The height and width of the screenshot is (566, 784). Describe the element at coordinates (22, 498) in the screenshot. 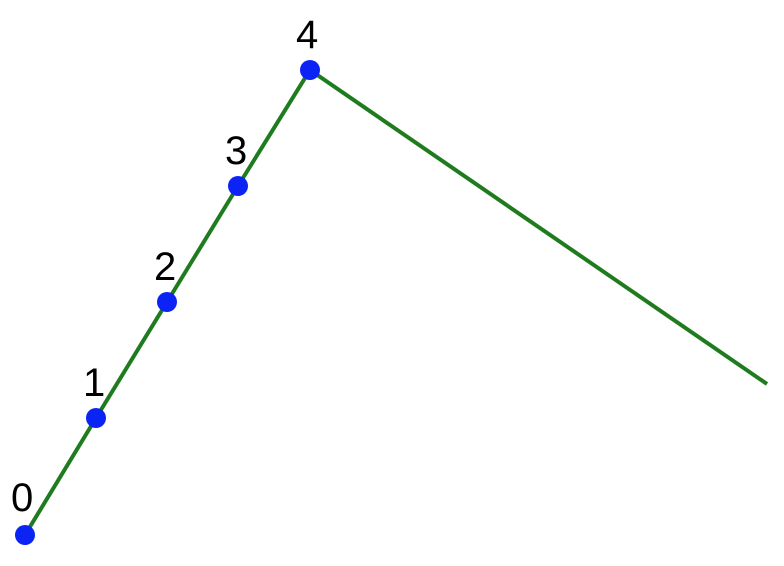

I see `point-0-label: 0` at that location.